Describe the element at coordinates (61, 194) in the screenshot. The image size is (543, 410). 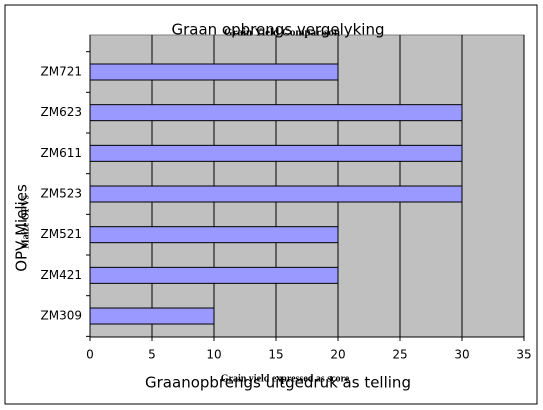
I see `y-tick-label: ZM523` at that location.